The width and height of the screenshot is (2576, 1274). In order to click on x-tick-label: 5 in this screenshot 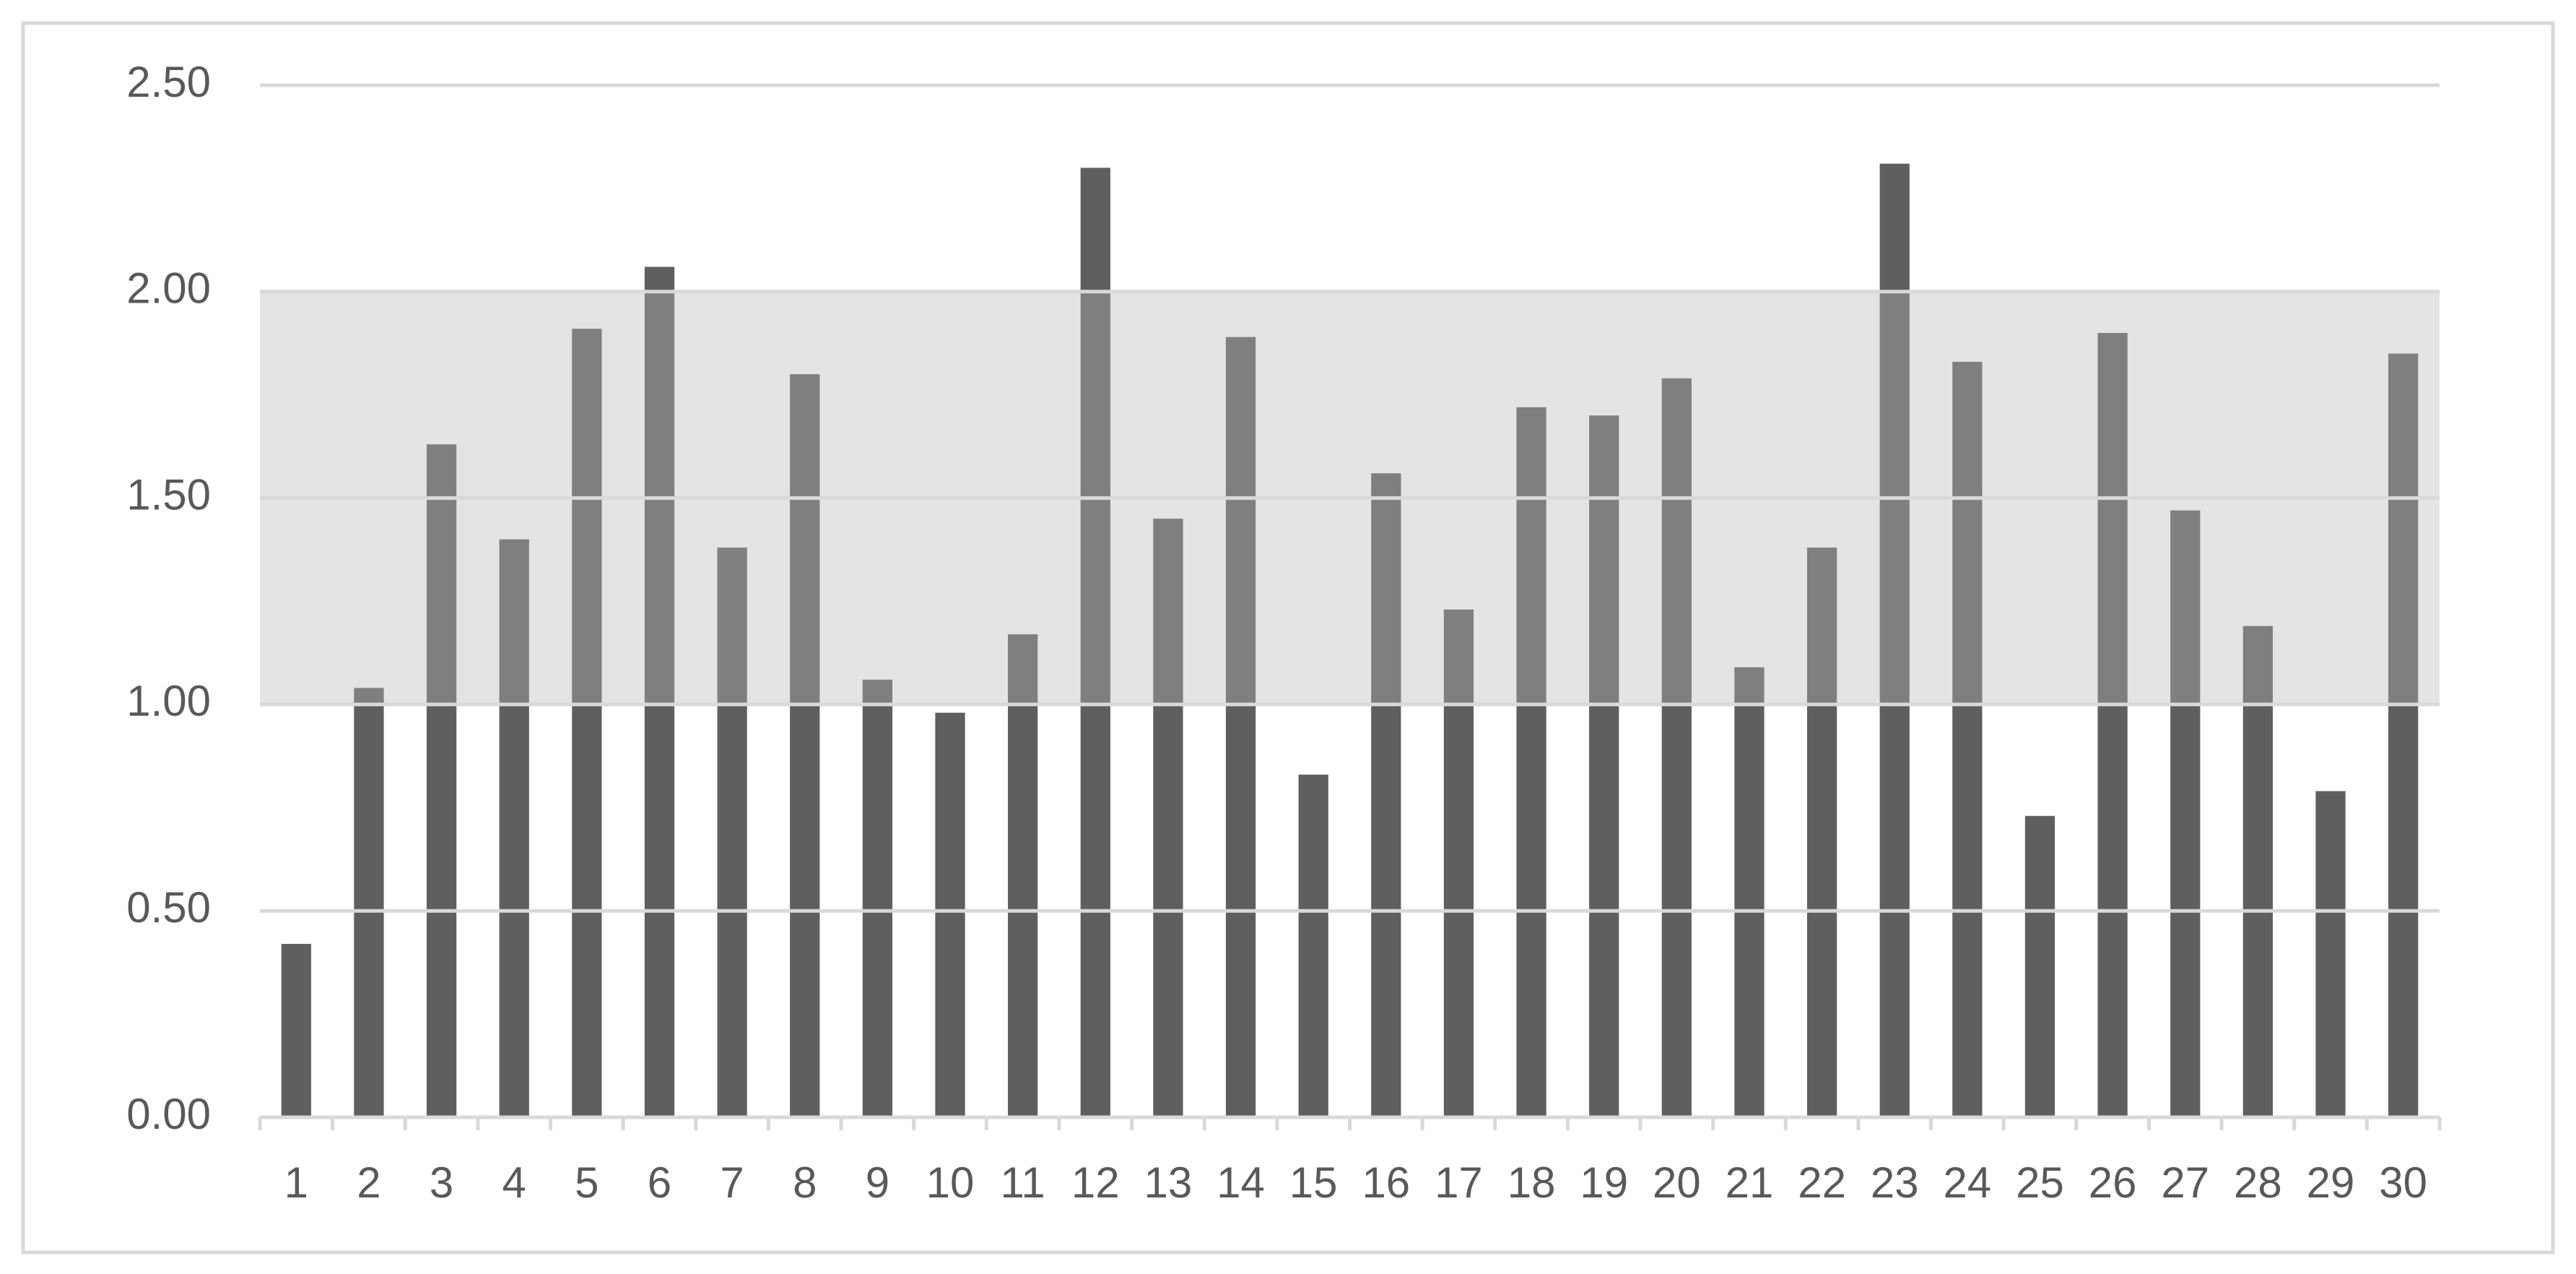, I will do `click(587, 1182)`.